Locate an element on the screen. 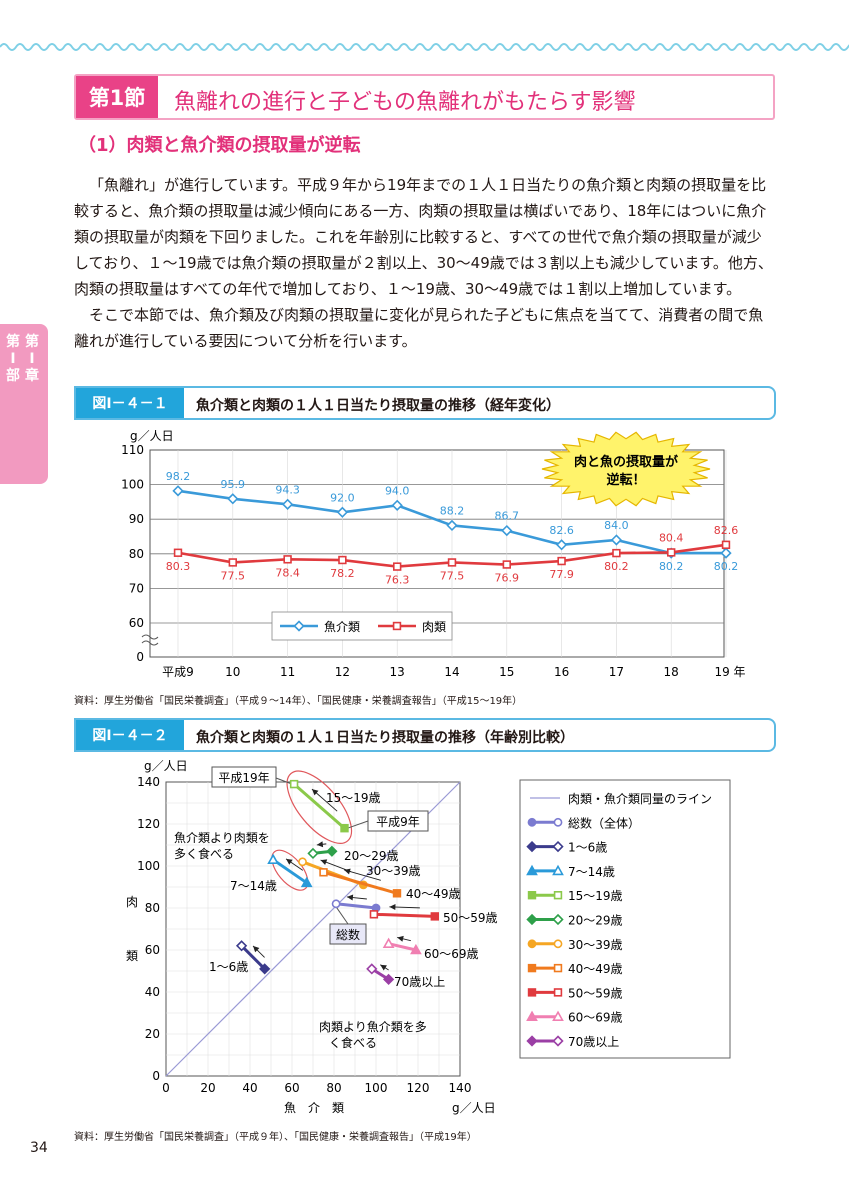 The height and width of the screenshot is (1200, 849). callout-burst is located at coordinates (626, 469).